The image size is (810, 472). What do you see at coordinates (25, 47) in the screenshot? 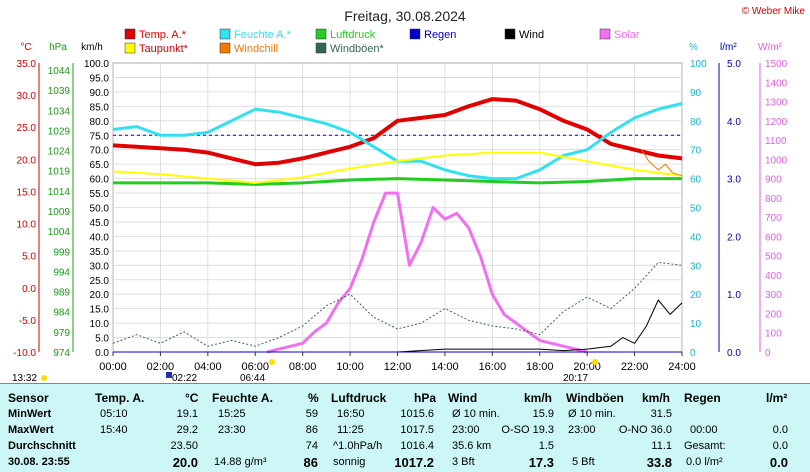
I see `temp-unit-label: °C` at bounding box center [25, 47].